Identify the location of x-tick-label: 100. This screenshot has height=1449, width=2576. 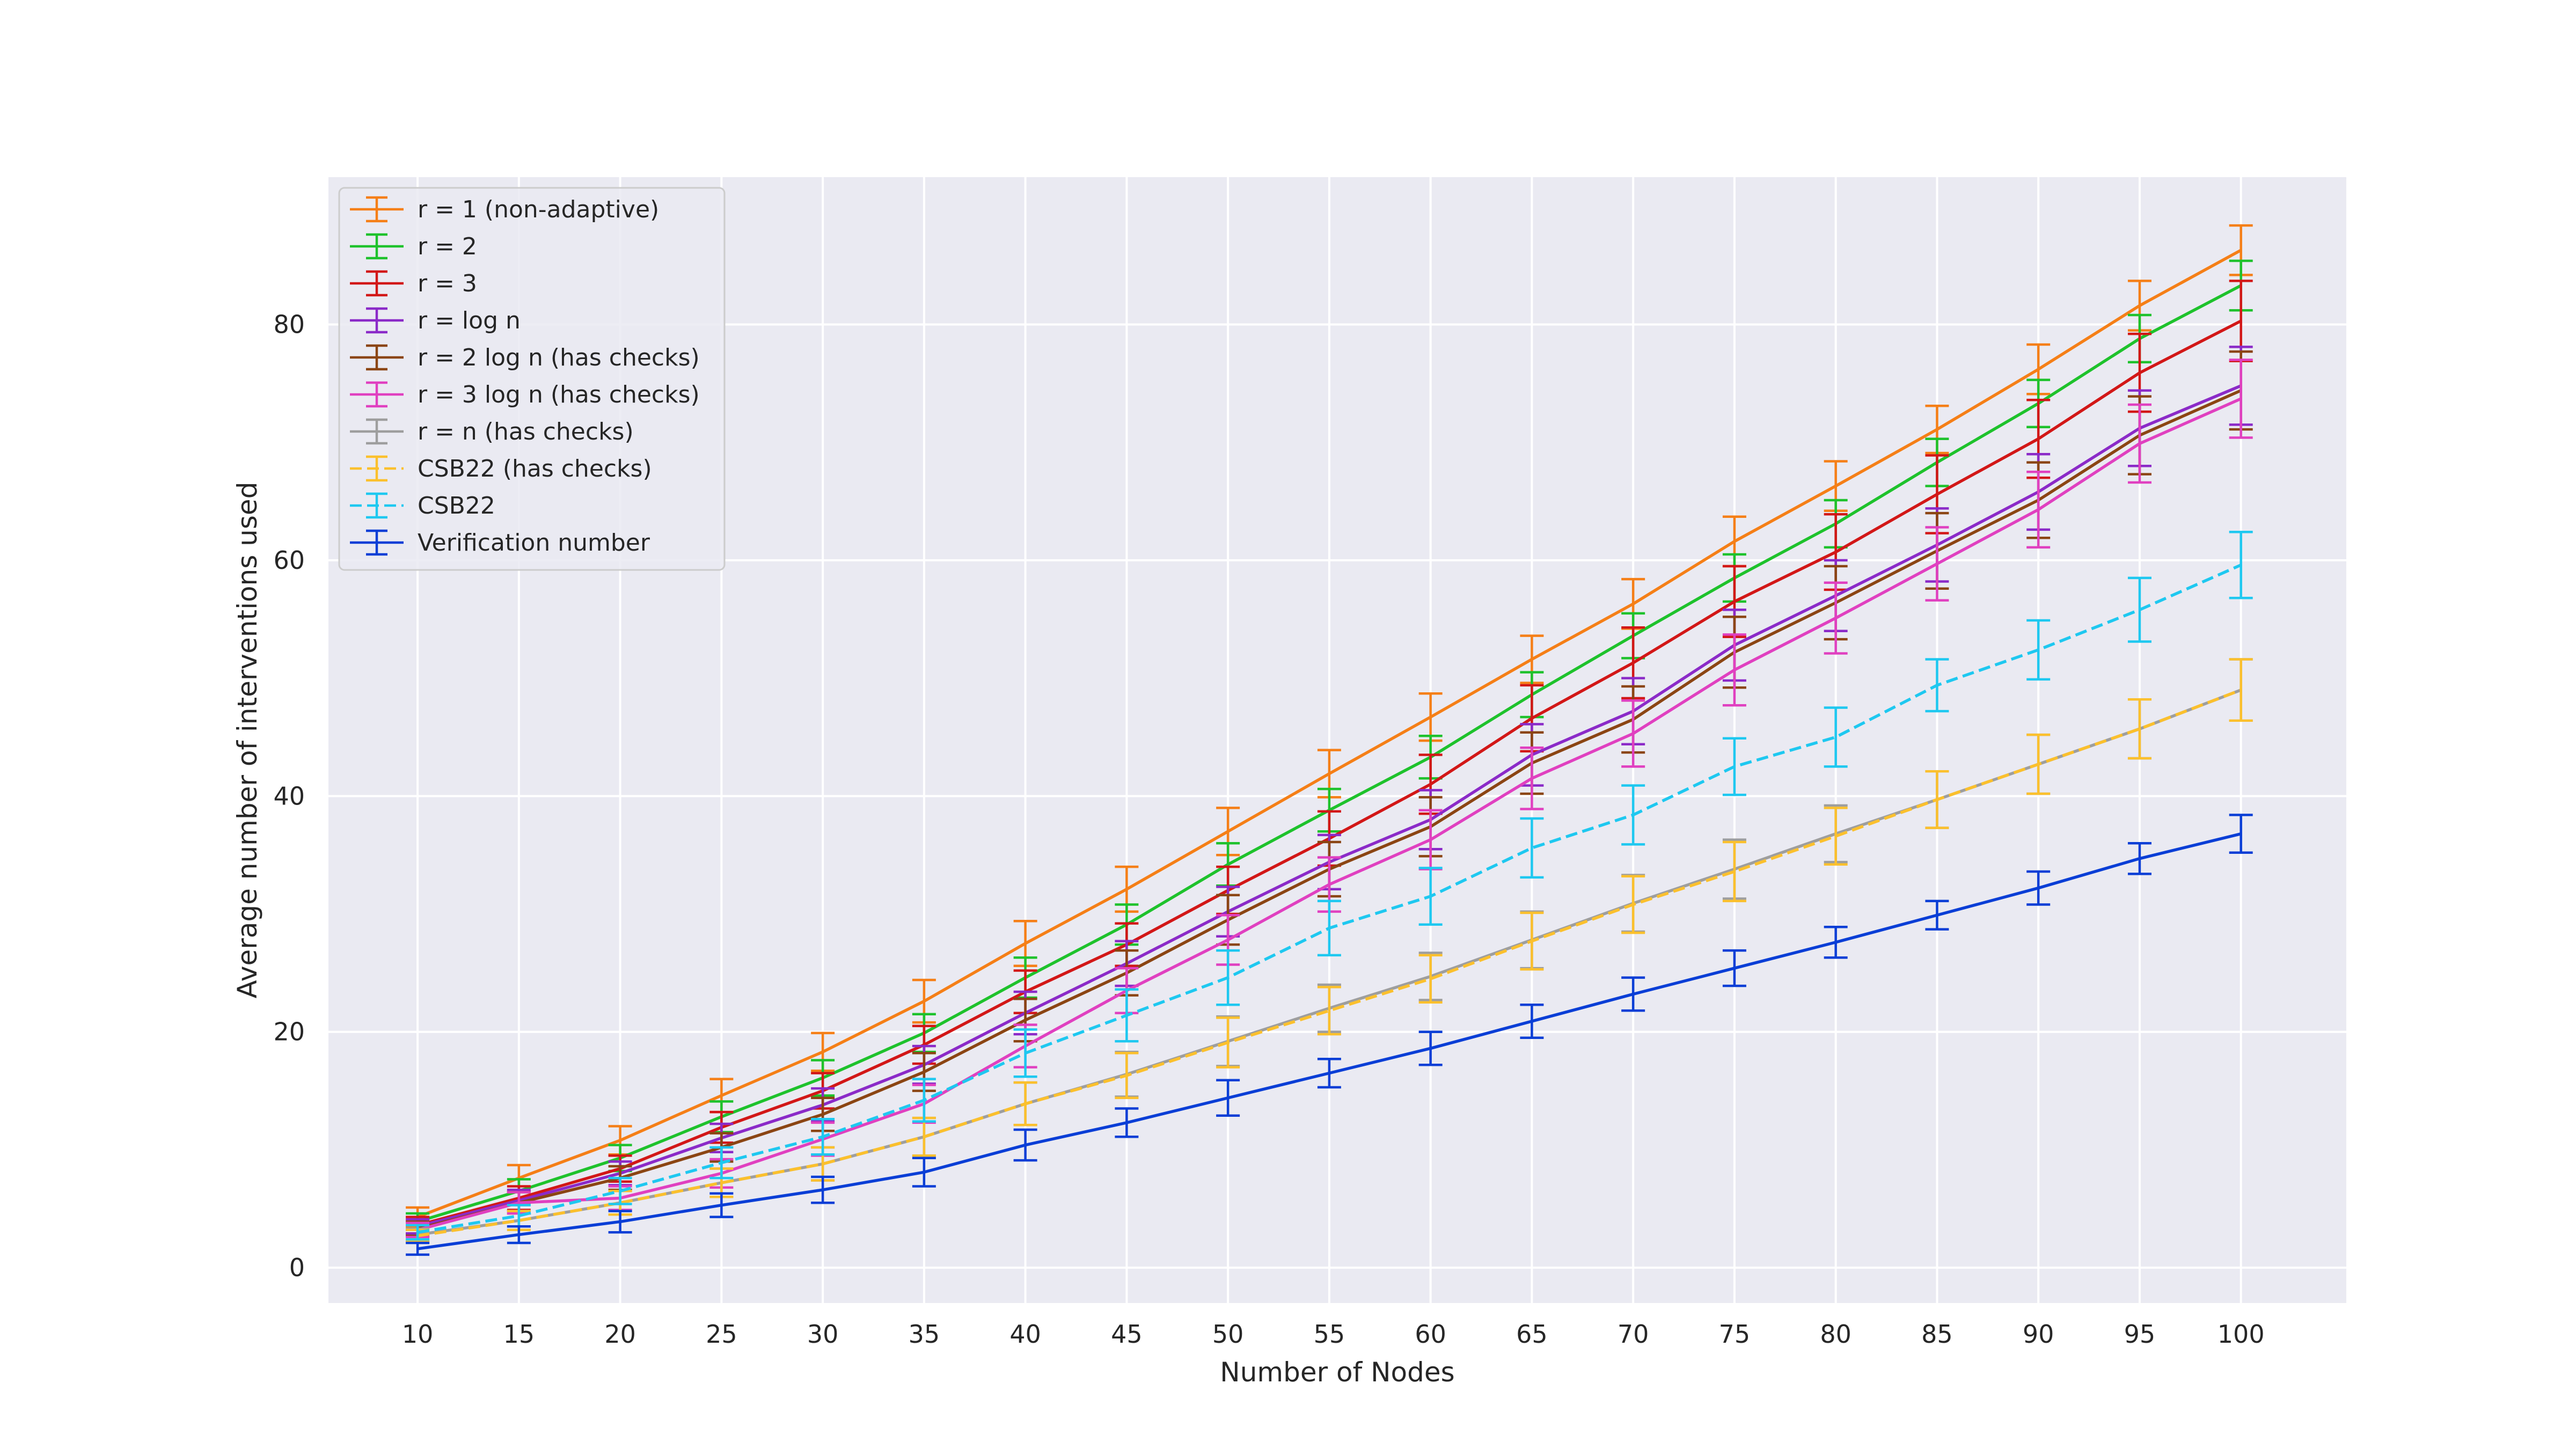
(2241, 1334).